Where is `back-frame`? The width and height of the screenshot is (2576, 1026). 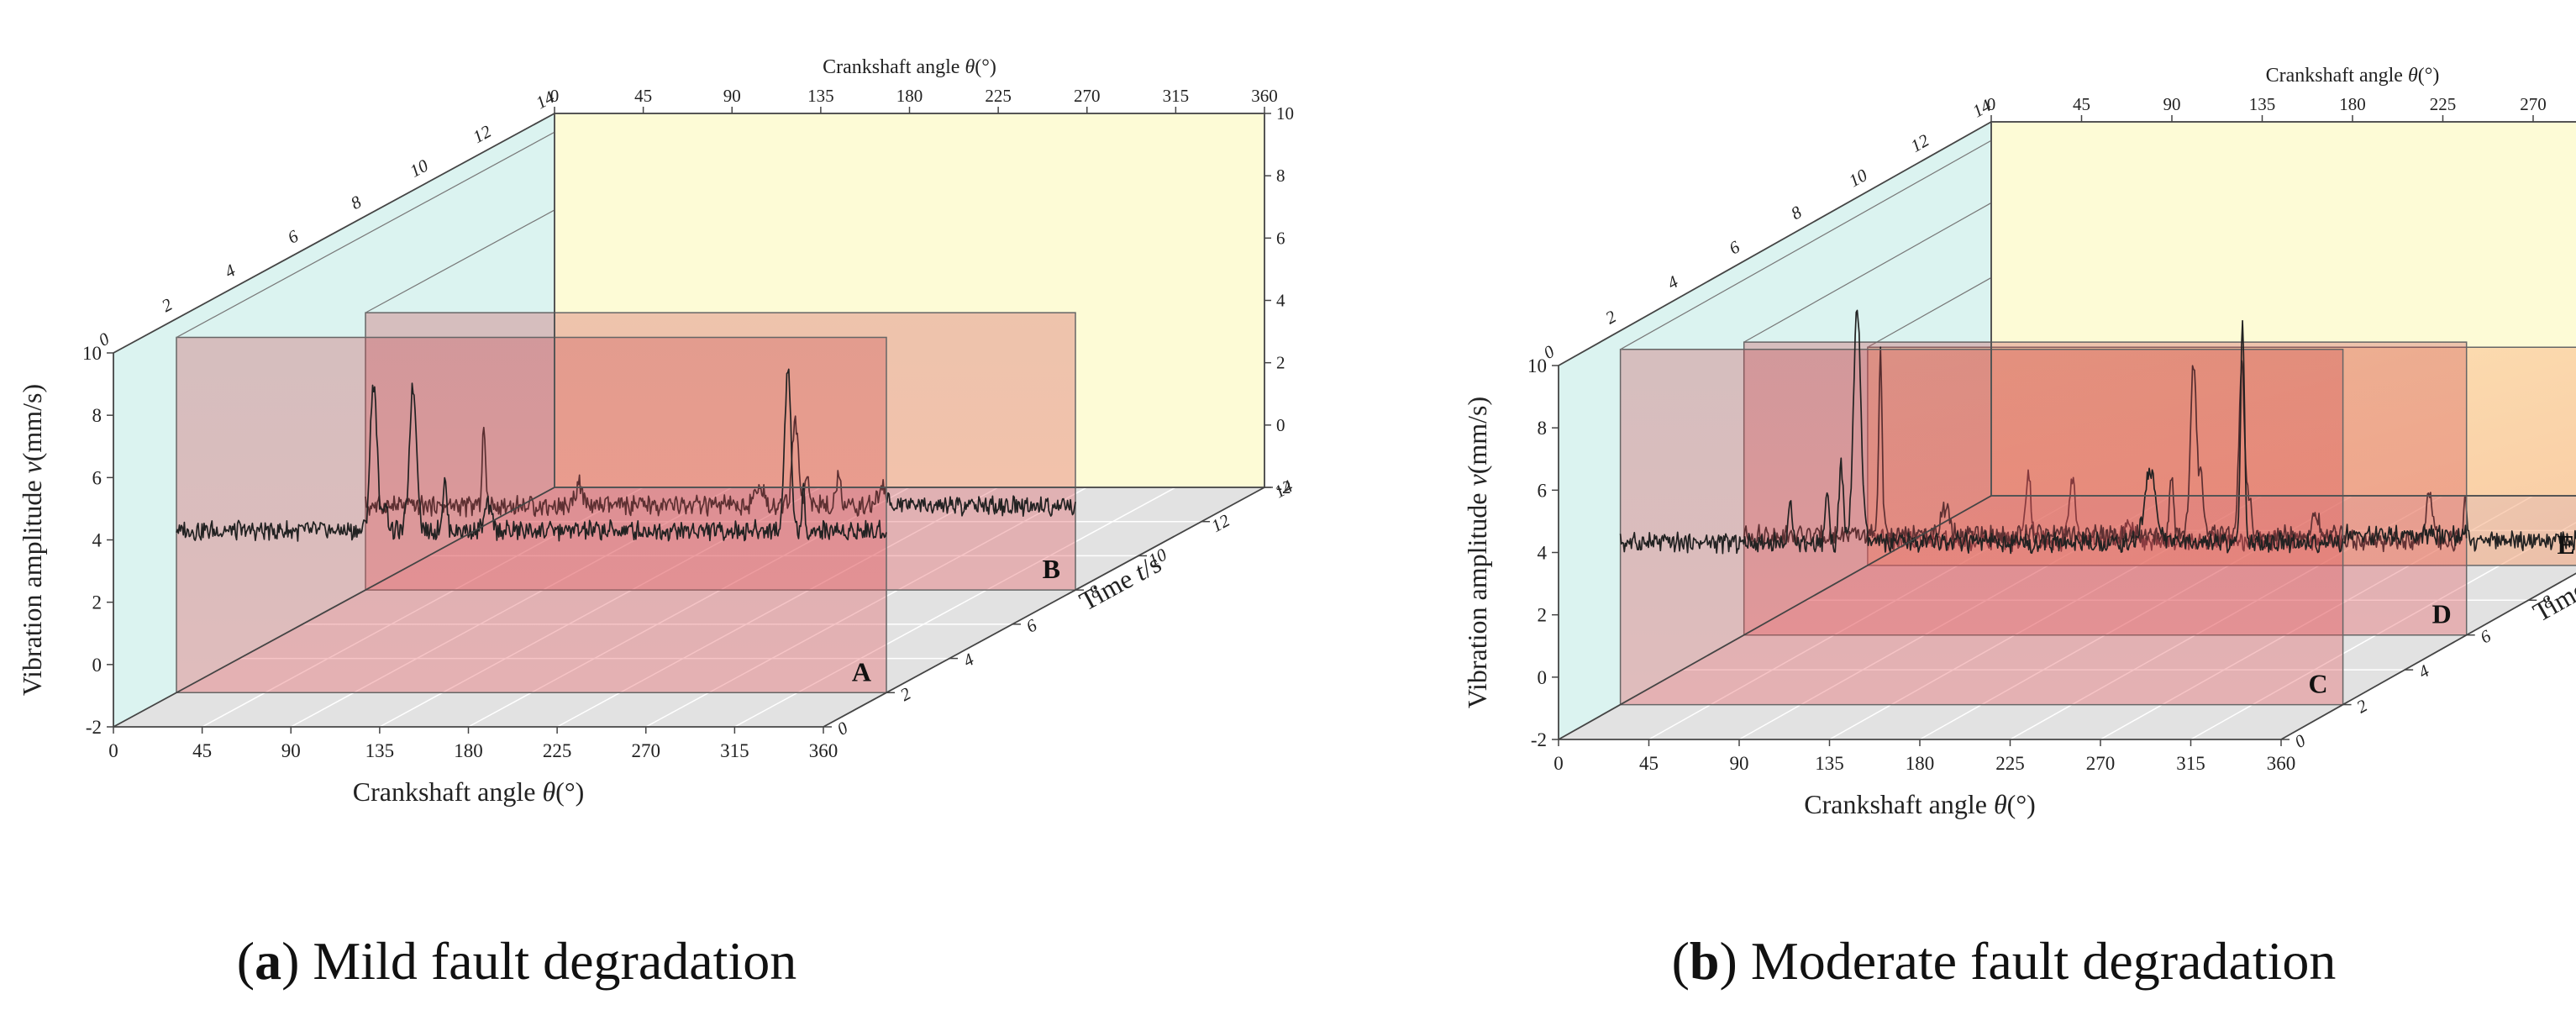 back-frame is located at coordinates (2283, 309).